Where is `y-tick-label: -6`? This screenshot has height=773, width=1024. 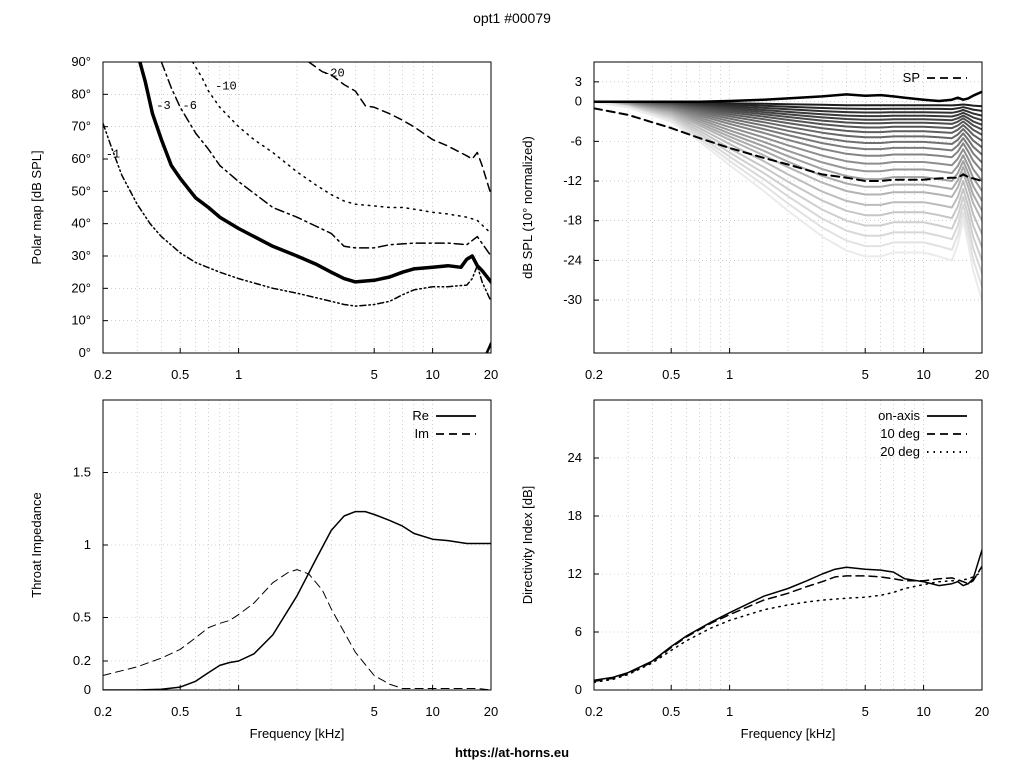 y-tick-label: -6 is located at coordinates (576, 140).